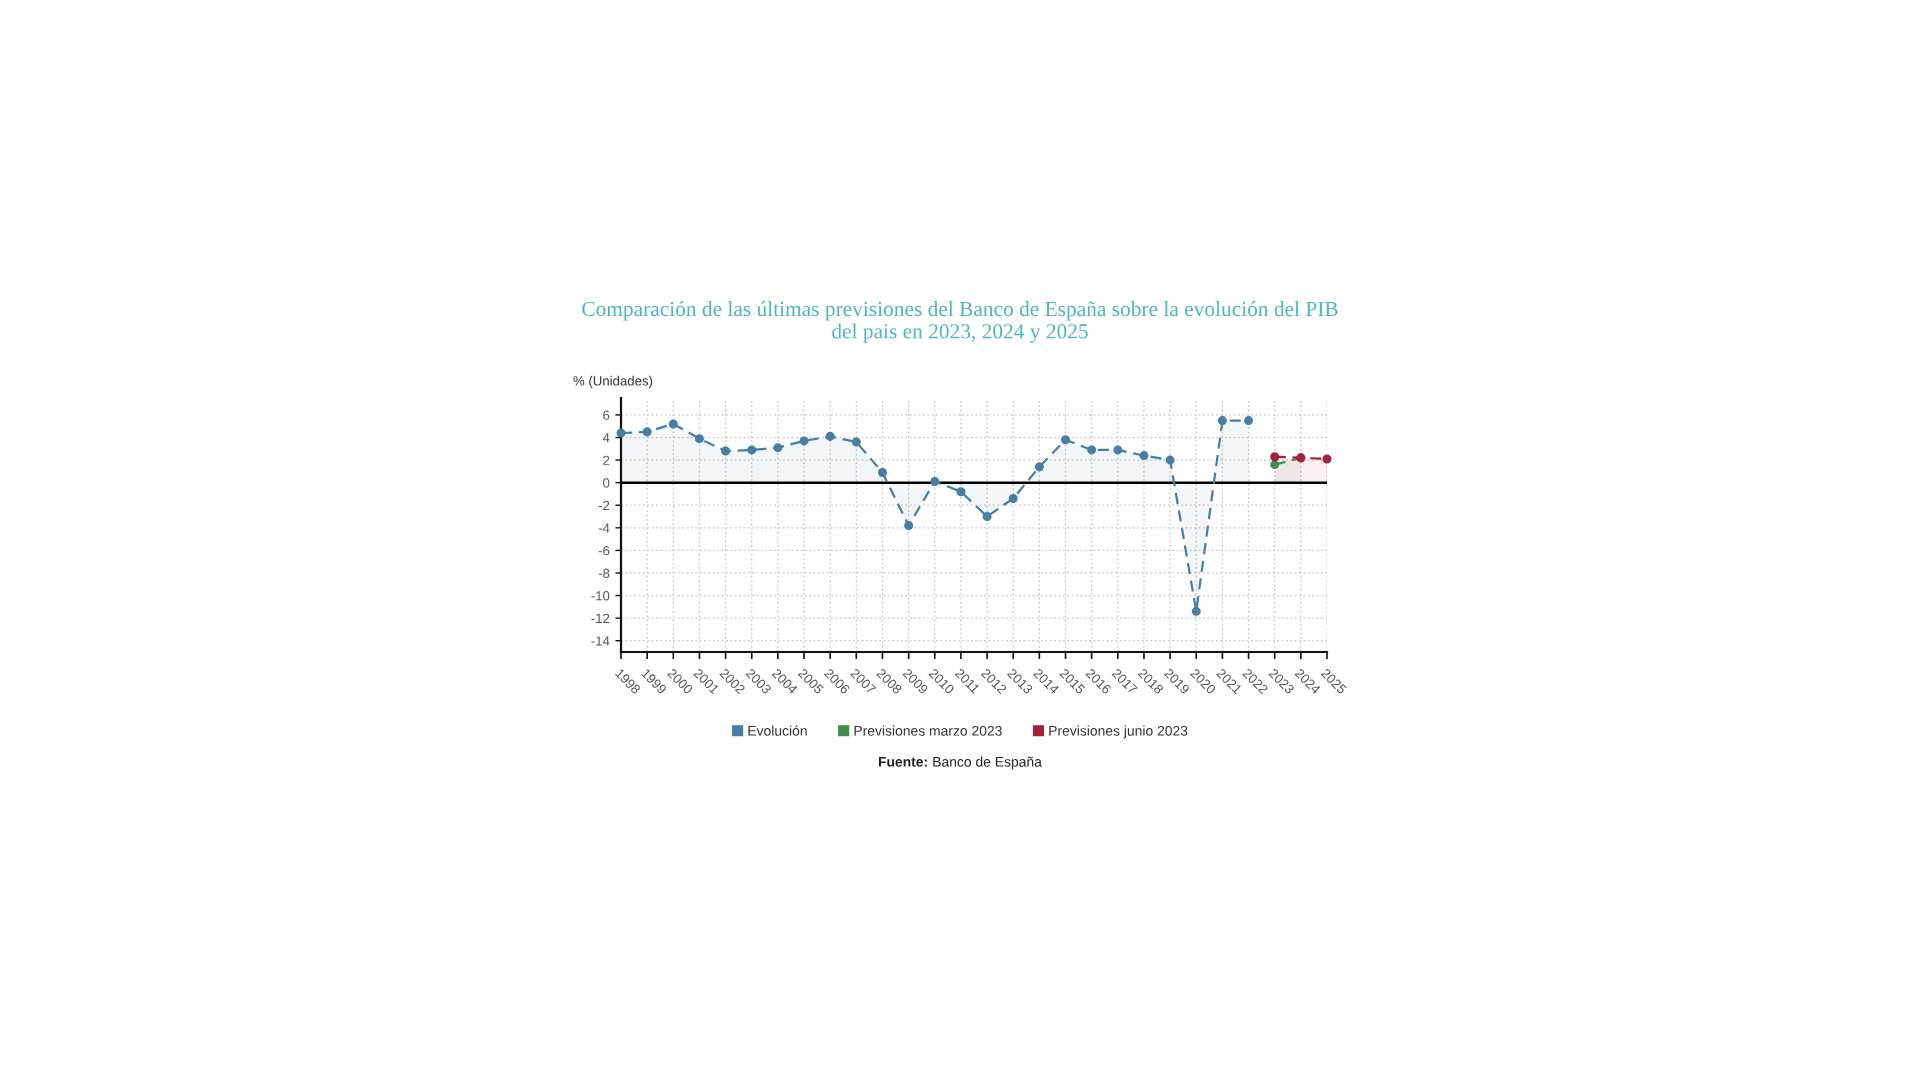 The image size is (1920, 1080). I want to click on y-tick-label: -14, so click(600, 641).